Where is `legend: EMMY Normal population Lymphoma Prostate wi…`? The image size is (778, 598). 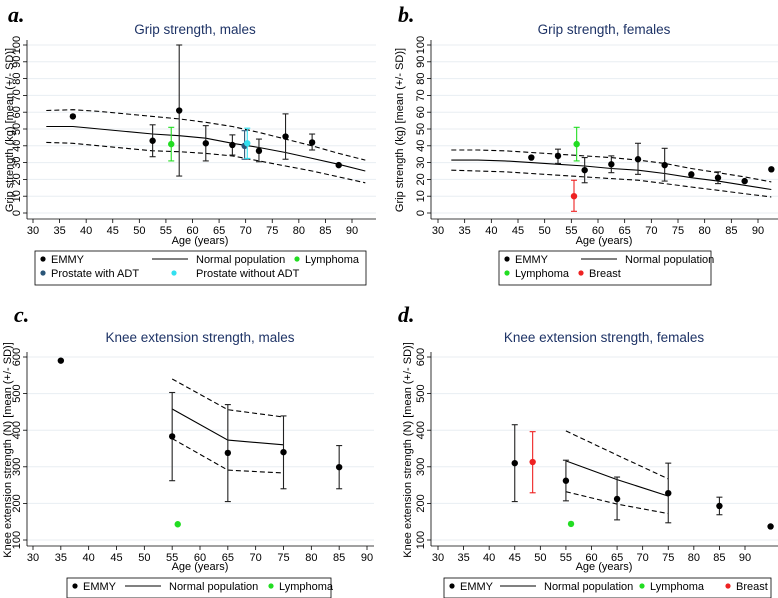
legend: EMMY Normal population Lymphoma Prostate wi… is located at coordinates (200, 268).